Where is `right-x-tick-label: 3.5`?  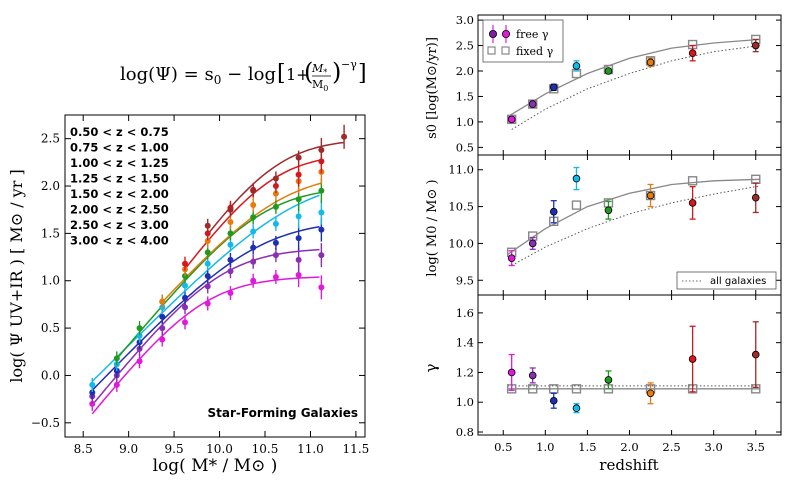
right-x-tick-label: 3.5 is located at coordinates (756, 447).